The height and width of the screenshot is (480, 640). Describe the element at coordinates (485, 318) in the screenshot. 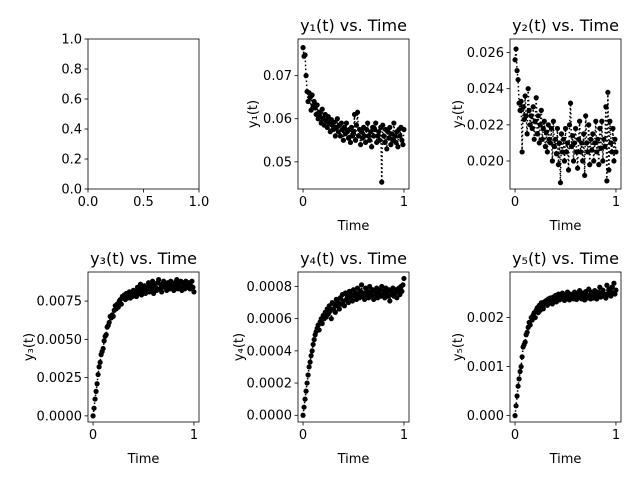

I see `y-tick-label: 0.002` at that location.